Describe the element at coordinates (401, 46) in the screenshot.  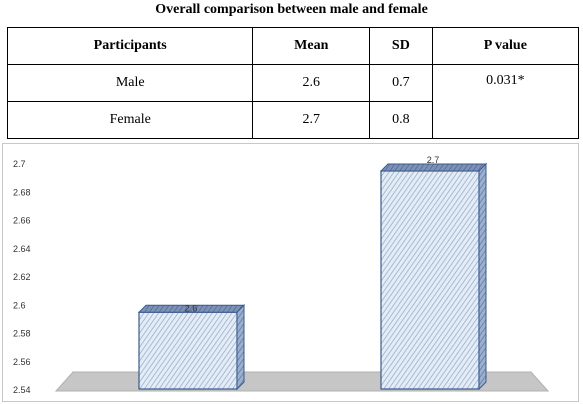
I see `header-sd: SD` at that location.